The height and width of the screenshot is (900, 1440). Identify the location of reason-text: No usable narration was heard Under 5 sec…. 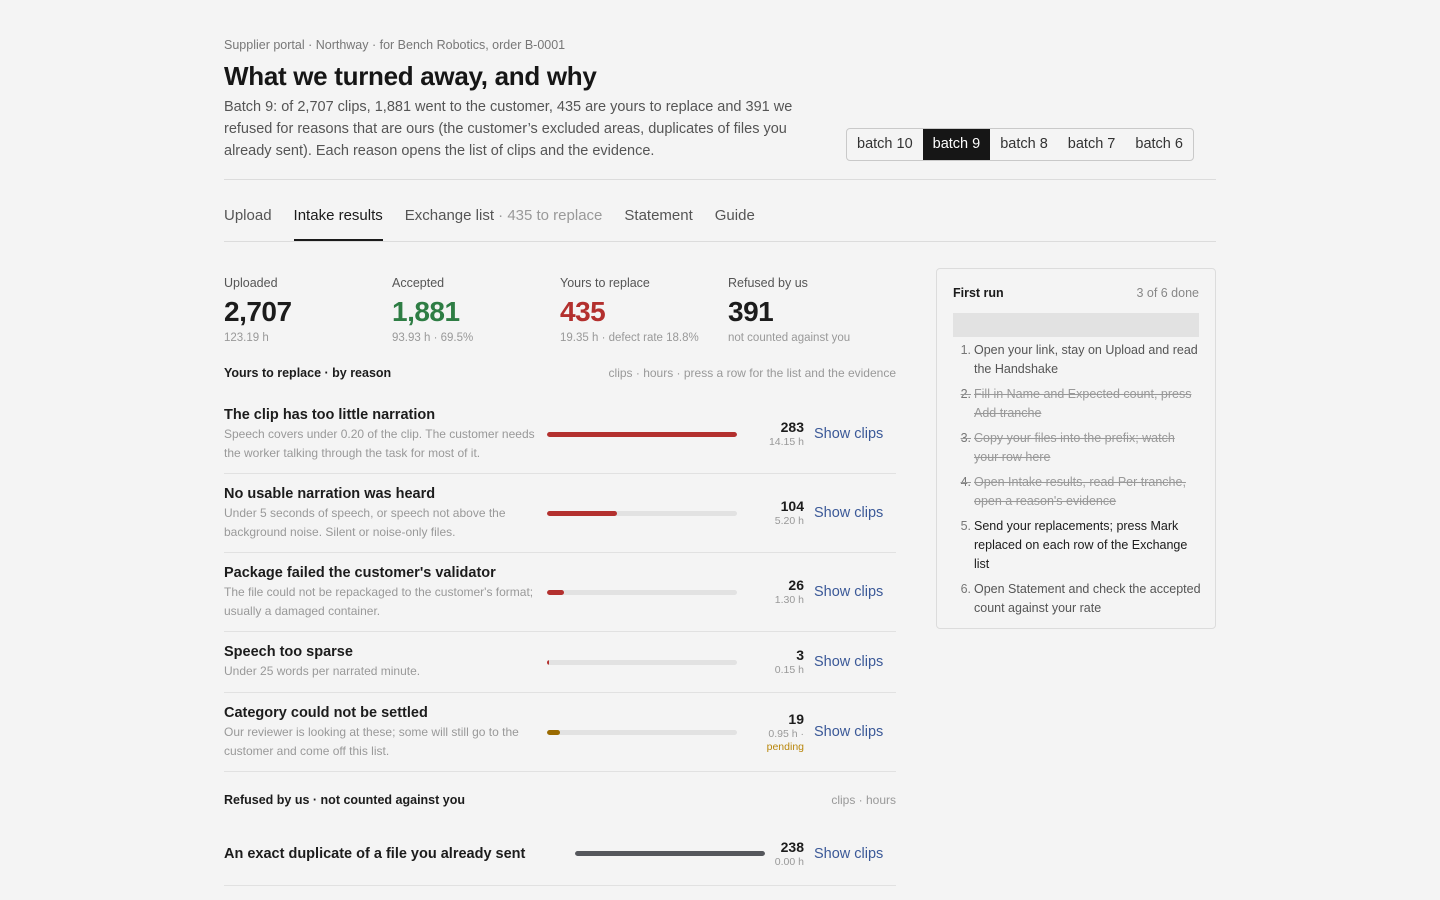
(385, 513).